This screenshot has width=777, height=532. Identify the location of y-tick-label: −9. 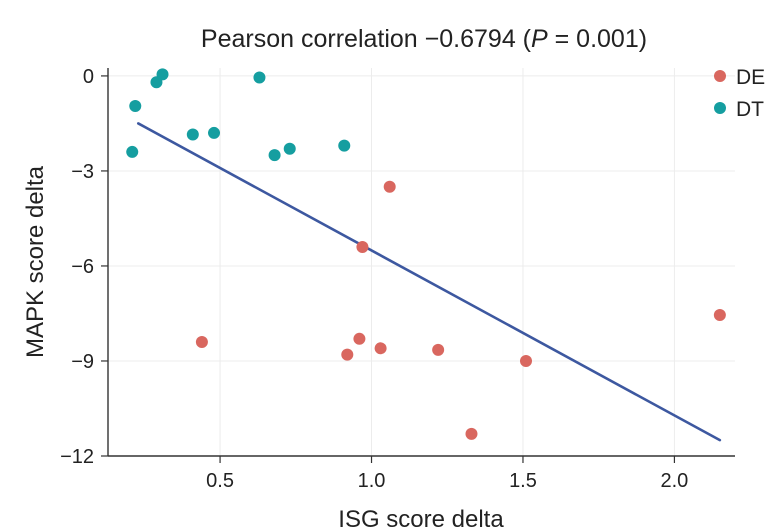
(82, 362).